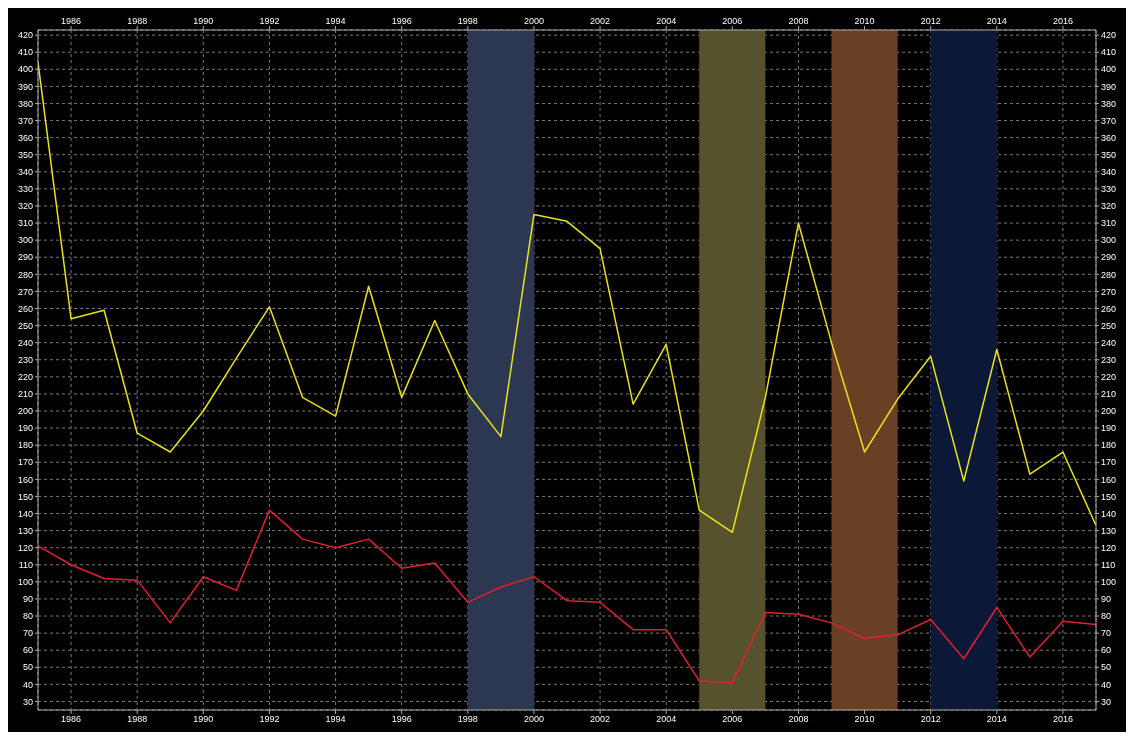 This screenshot has height=740, width=1134. Describe the element at coordinates (401, 21) in the screenshot. I see `x-tick-label: 1996` at that location.